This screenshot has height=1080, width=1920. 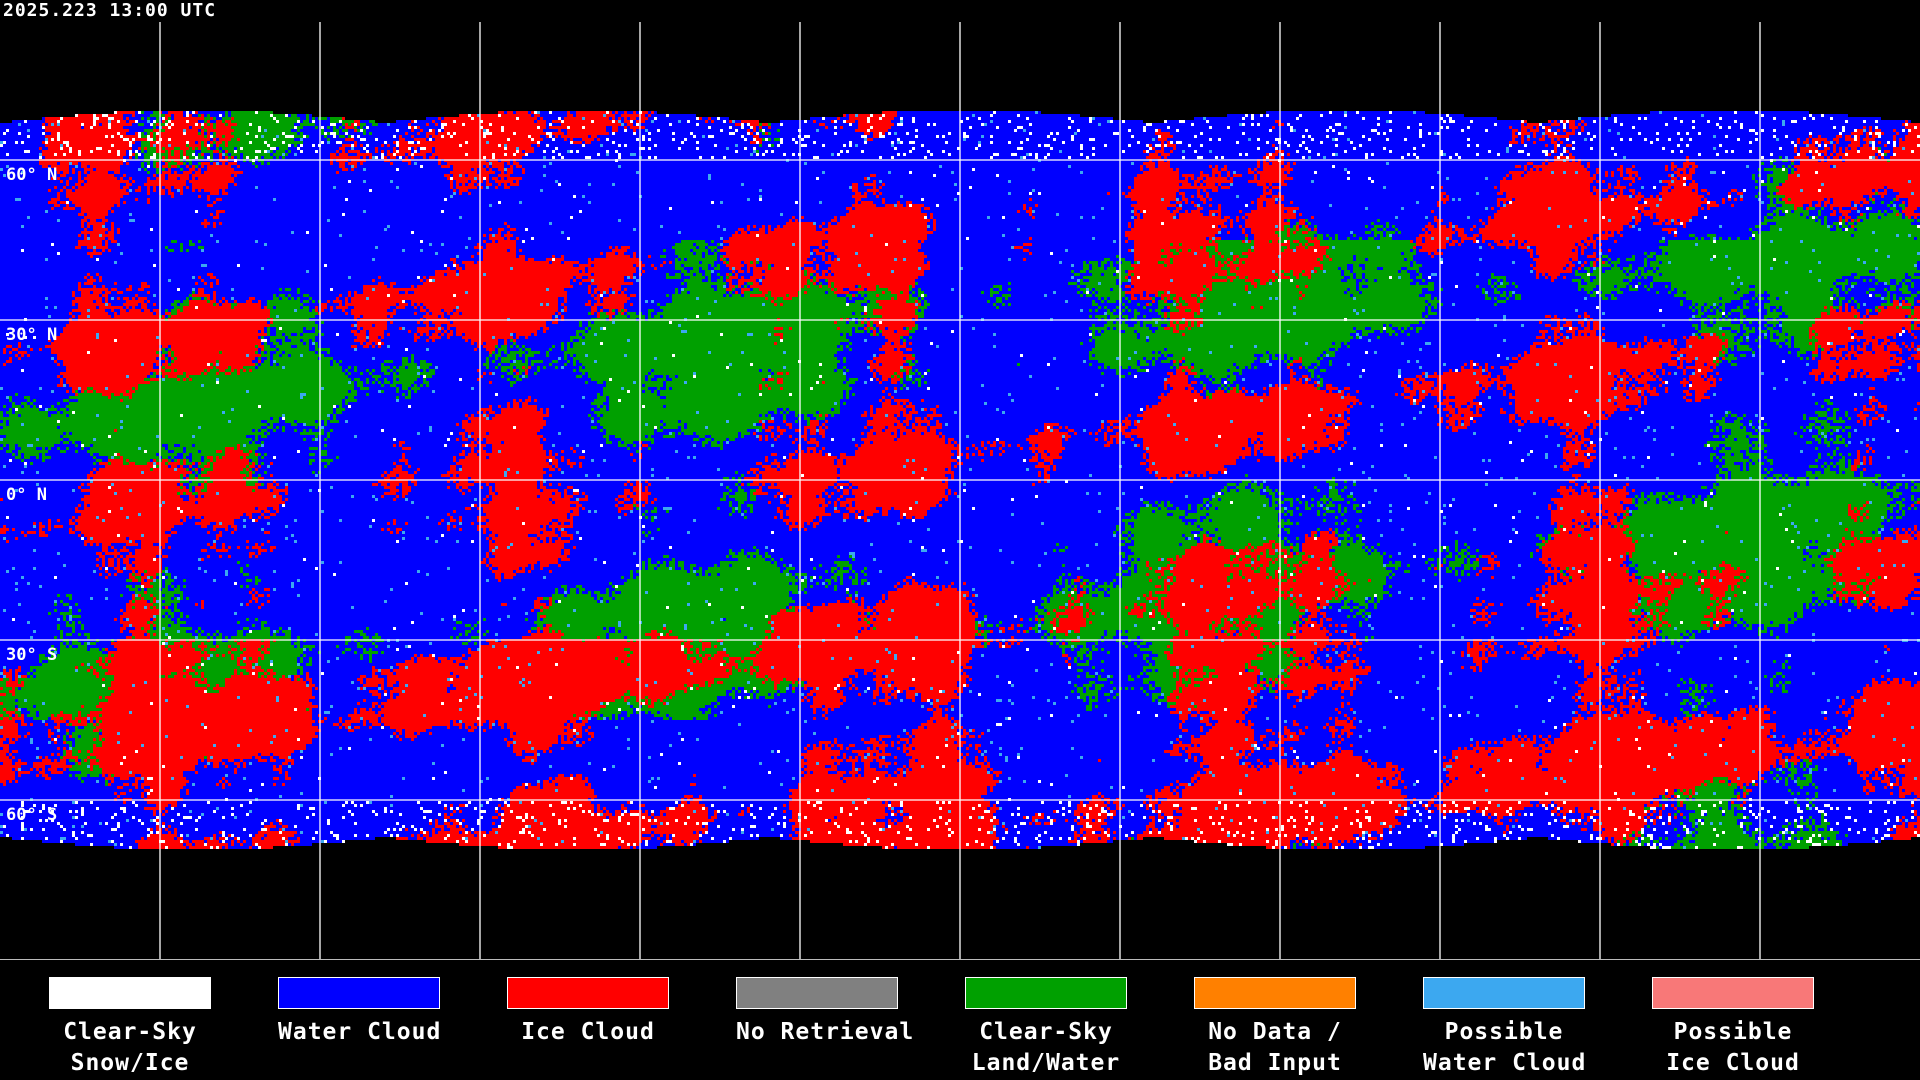 I want to click on legend-item-water-cloud: Water Cloud, so click(x=359, y=1012).